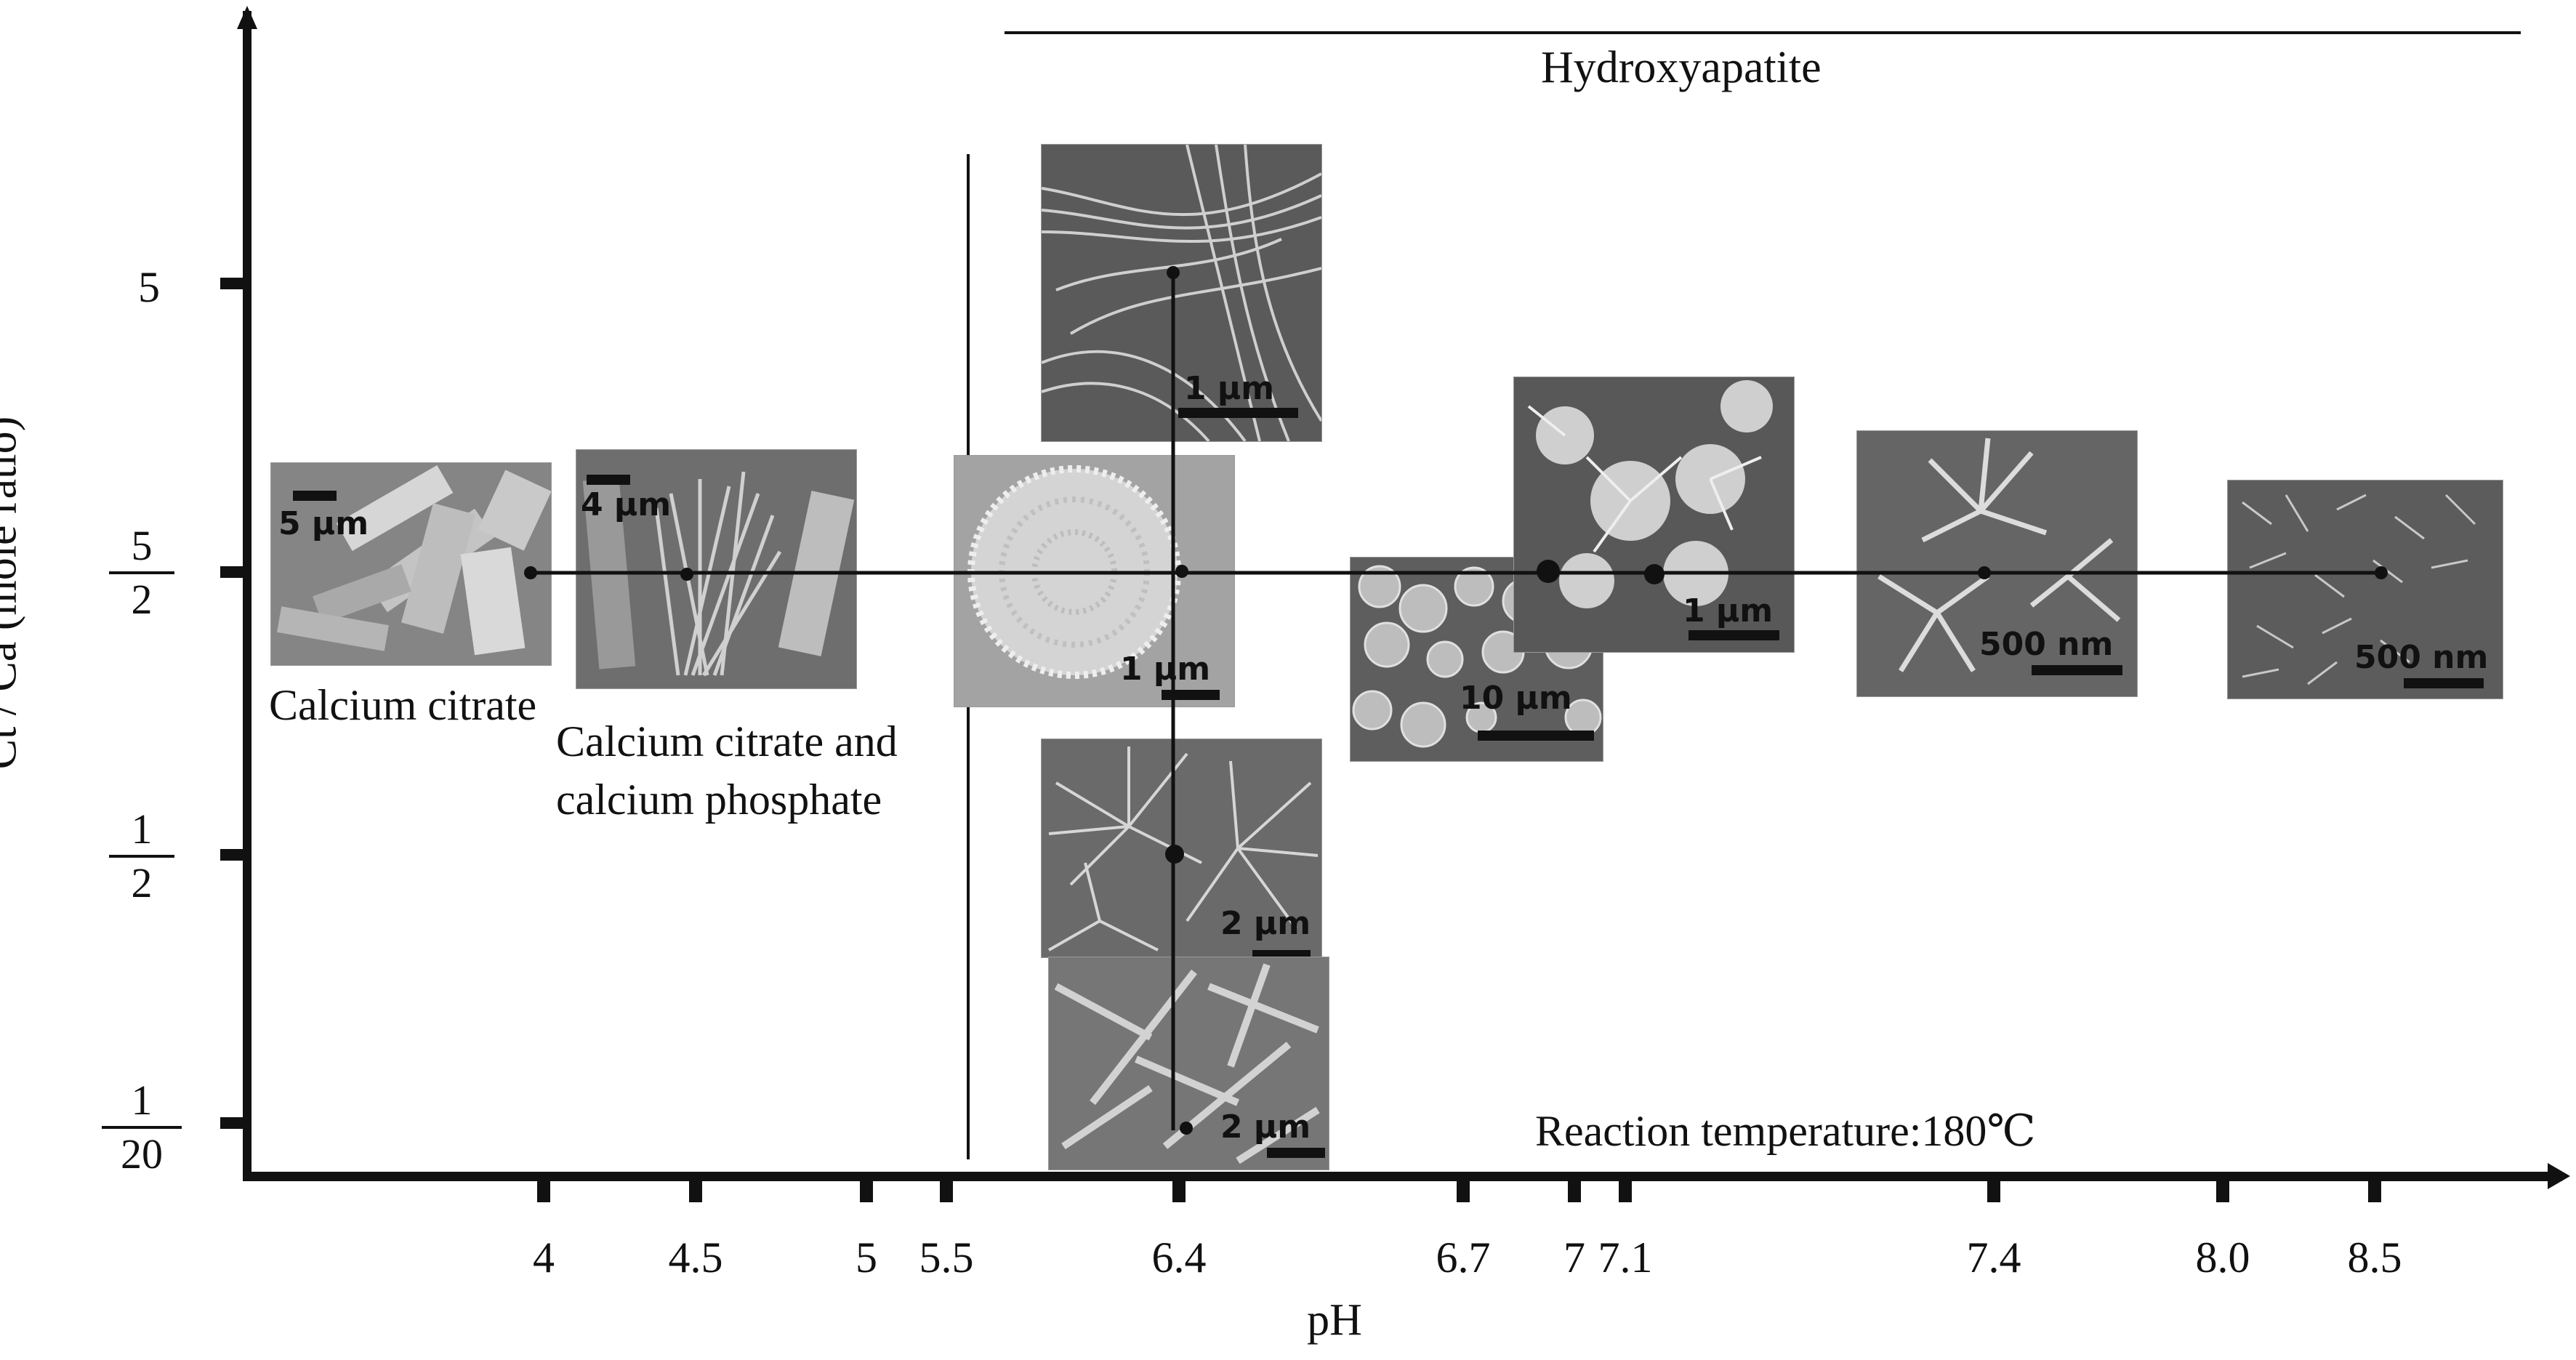 The height and width of the screenshot is (1360, 2576). I want to click on needles-texture, so click(716, 569).